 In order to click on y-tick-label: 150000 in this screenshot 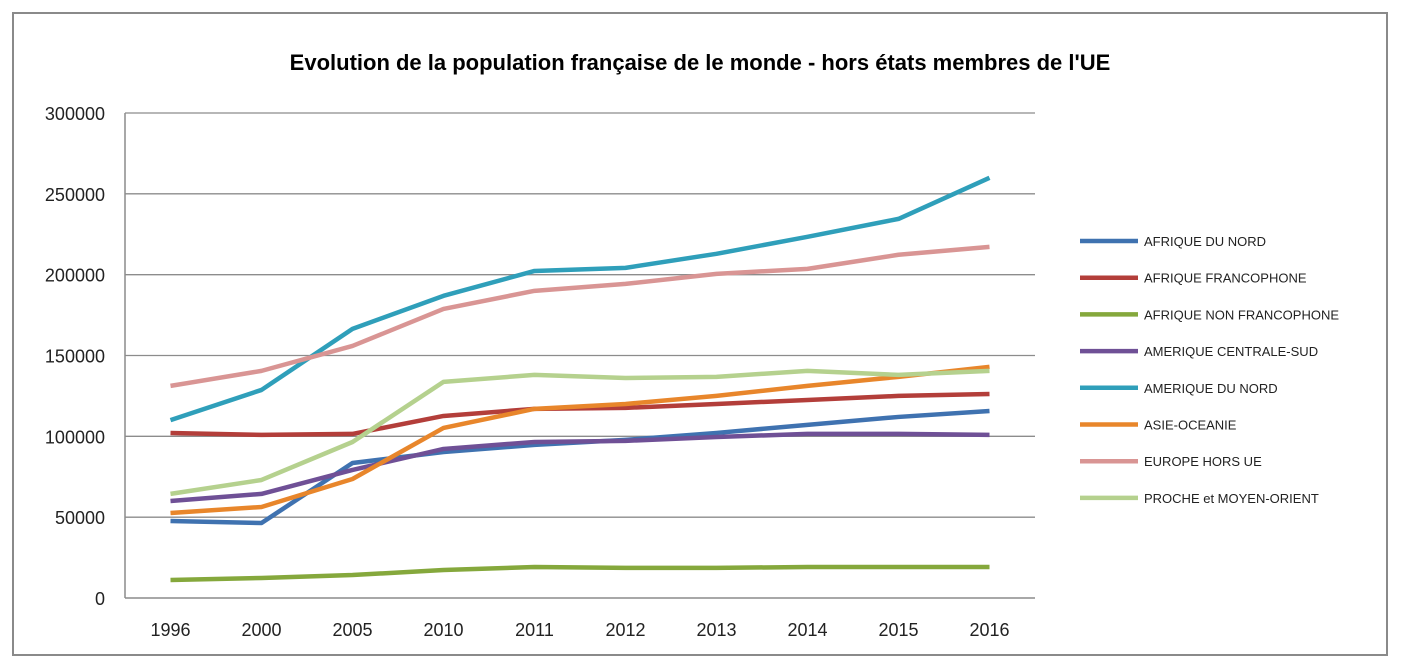, I will do `click(75, 357)`.